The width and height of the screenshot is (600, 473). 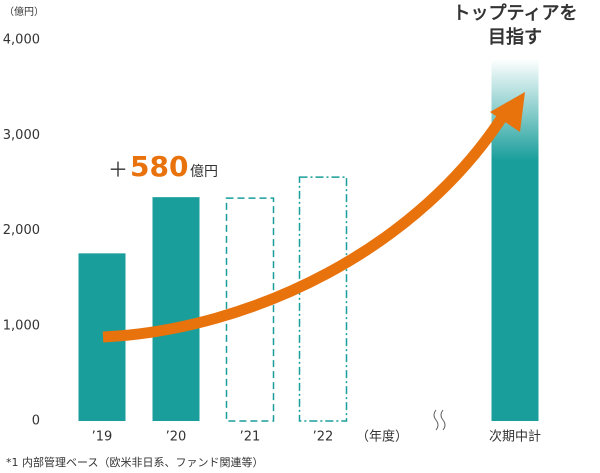 What do you see at coordinates (382, 437) in the screenshot?
I see `x-axis-label: （年度）` at bounding box center [382, 437].